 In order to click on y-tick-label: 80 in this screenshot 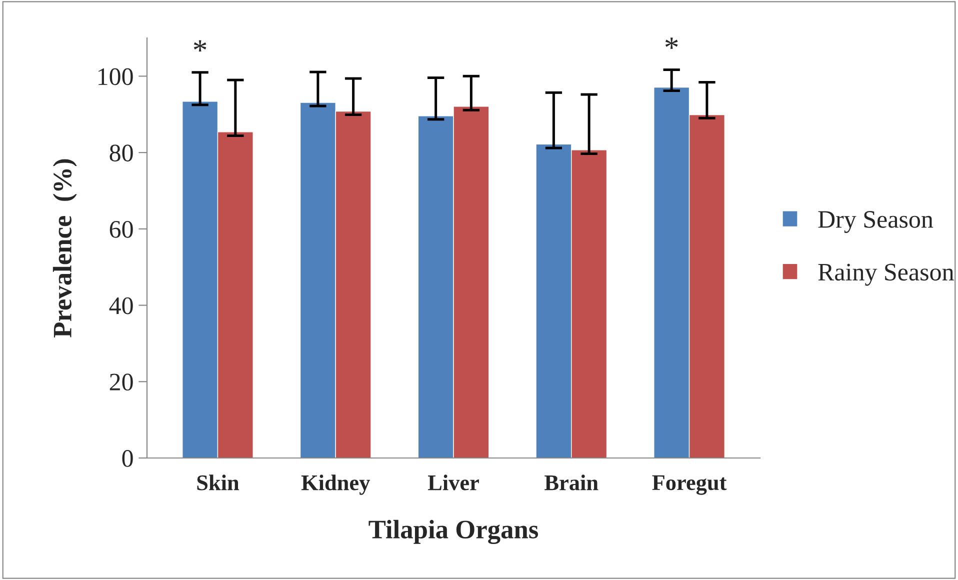, I will do `click(121, 153)`.